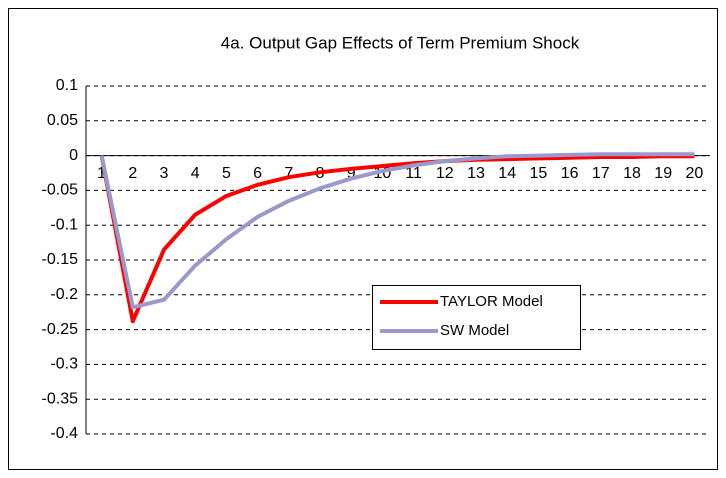 The image size is (726, 478). What do you see at coordinates (64, 433) in the screenshot?
I see `y-tick-label: -0.4` at bounding box center [64, 433].